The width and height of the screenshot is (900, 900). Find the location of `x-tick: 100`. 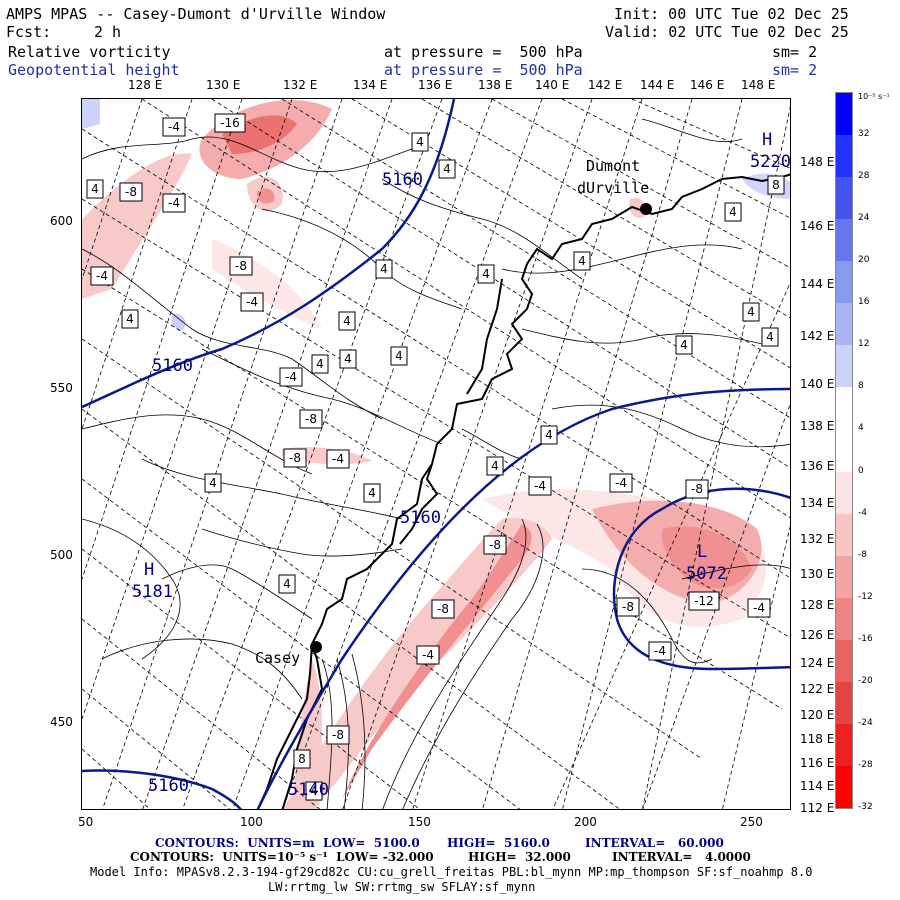

x-tick: 100 is located at coordinates (251, 822).